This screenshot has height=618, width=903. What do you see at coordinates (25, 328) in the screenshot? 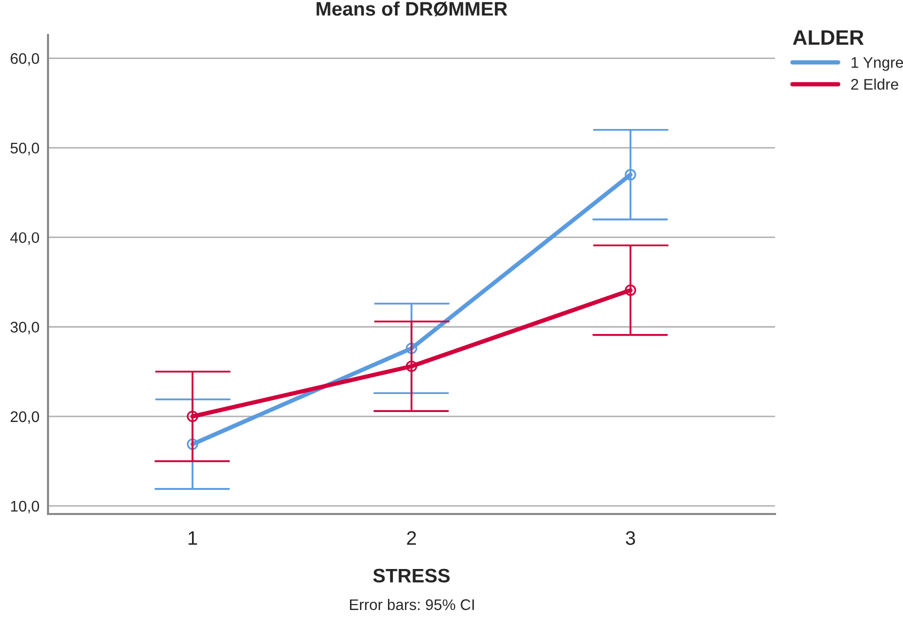
I see `y-tick-label: 30,0` at bounding box center [25, 328].